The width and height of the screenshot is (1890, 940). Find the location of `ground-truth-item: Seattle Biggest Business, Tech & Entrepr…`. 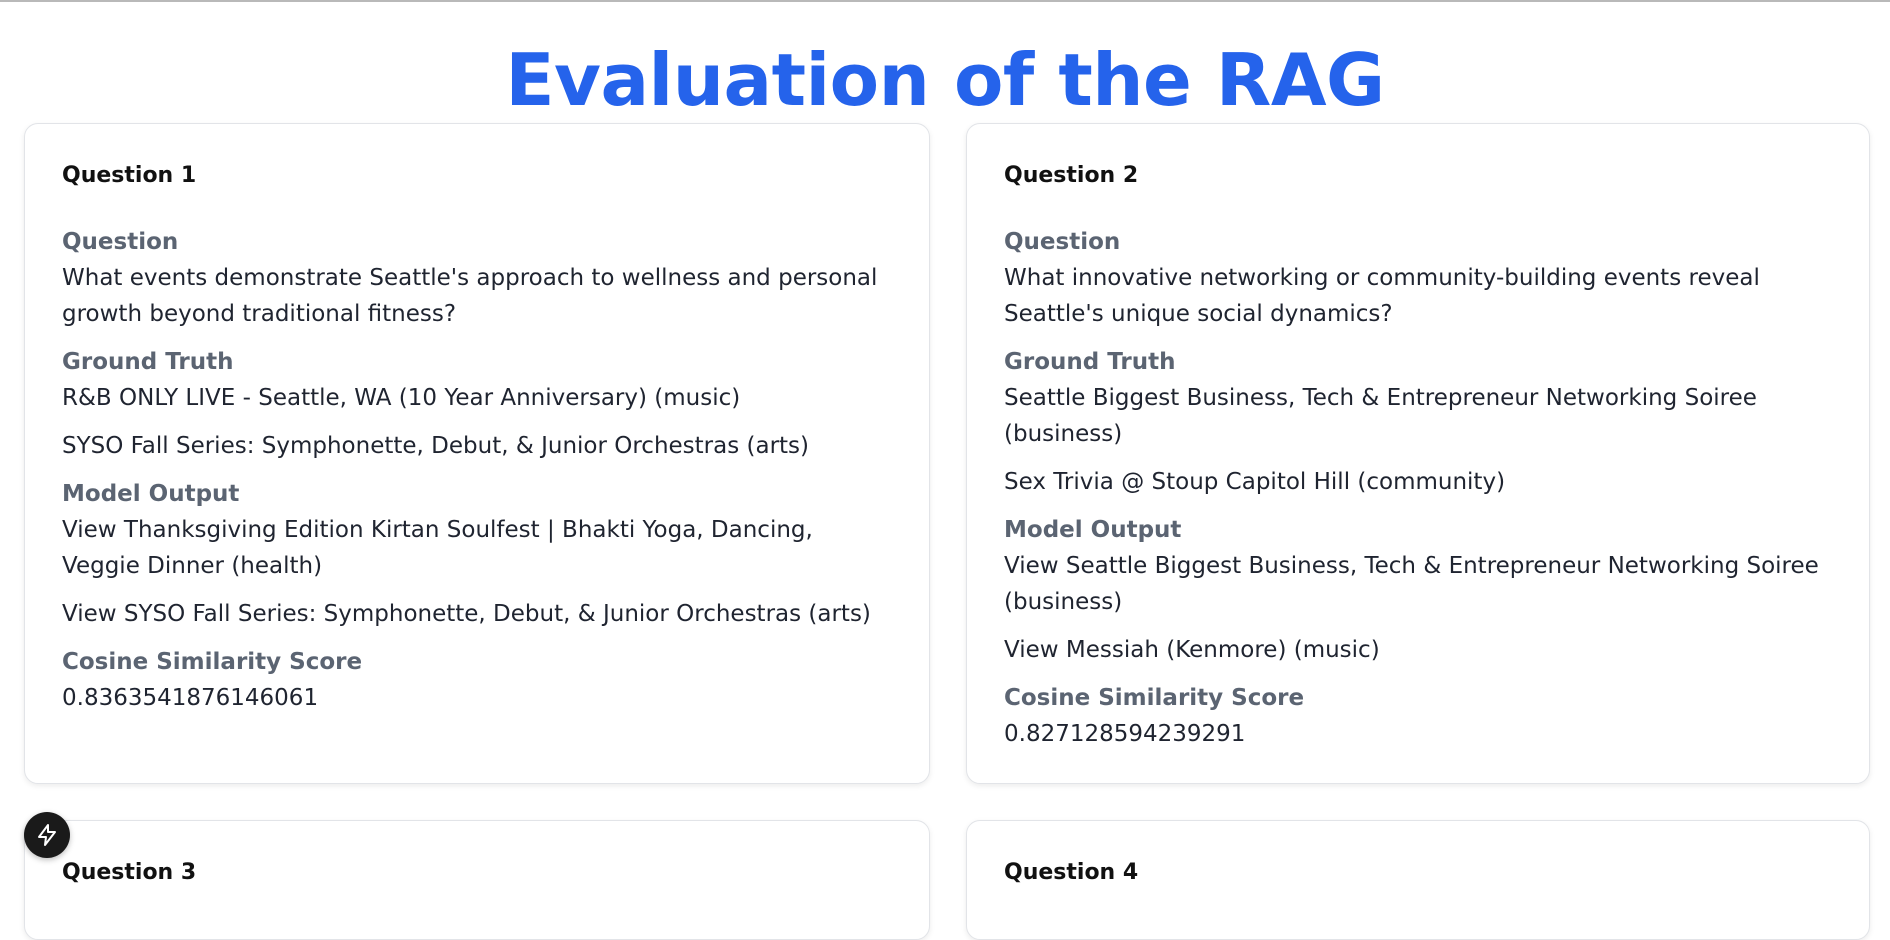

ground-truth-item: Seattle Biggest Business, Tech & Entrepr… is located at coordinates (1380, 416).